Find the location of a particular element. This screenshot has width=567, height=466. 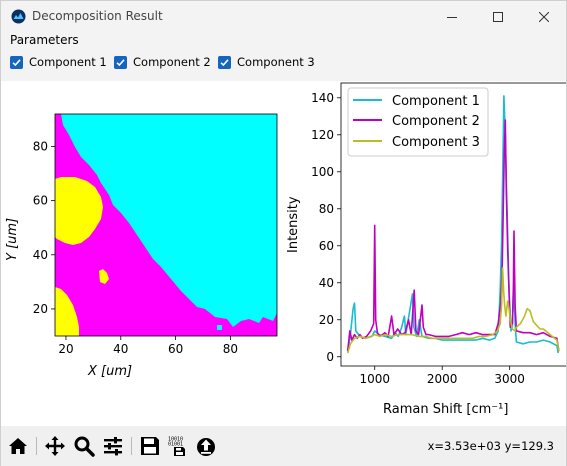

map-x-tick-label: 40 is located at coordinates (120, 349).